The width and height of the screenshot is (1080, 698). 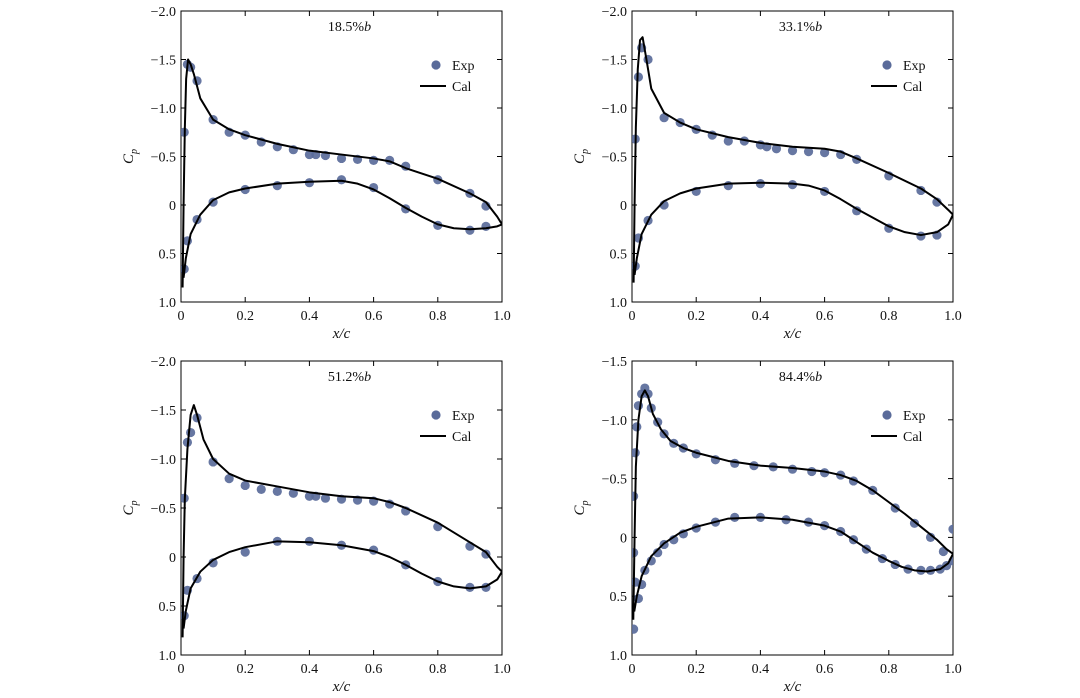 I want to click on panel-title-value: 84.4%, so click(x=797, y=377).